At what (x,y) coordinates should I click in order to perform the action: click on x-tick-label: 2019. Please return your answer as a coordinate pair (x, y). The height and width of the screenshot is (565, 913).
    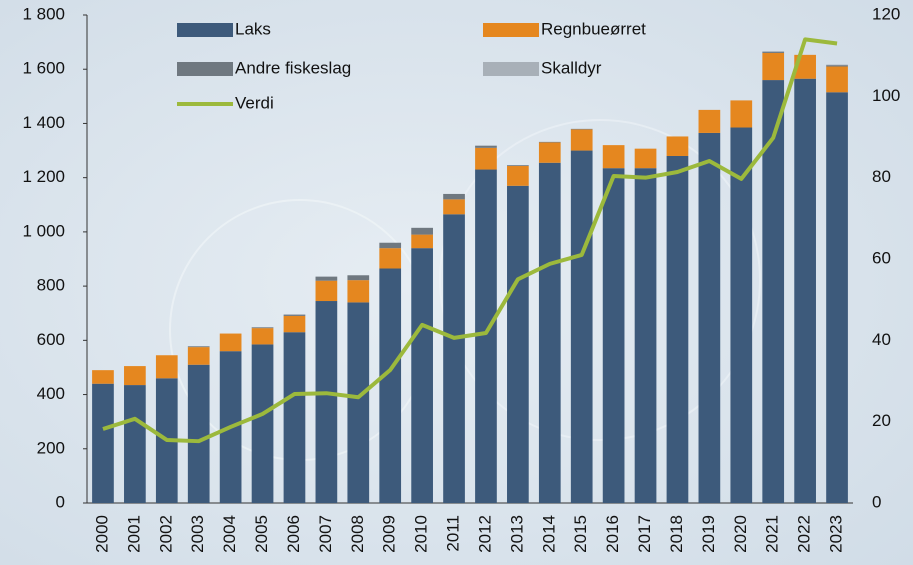
    Looking at the image, I should click on (708, 534).